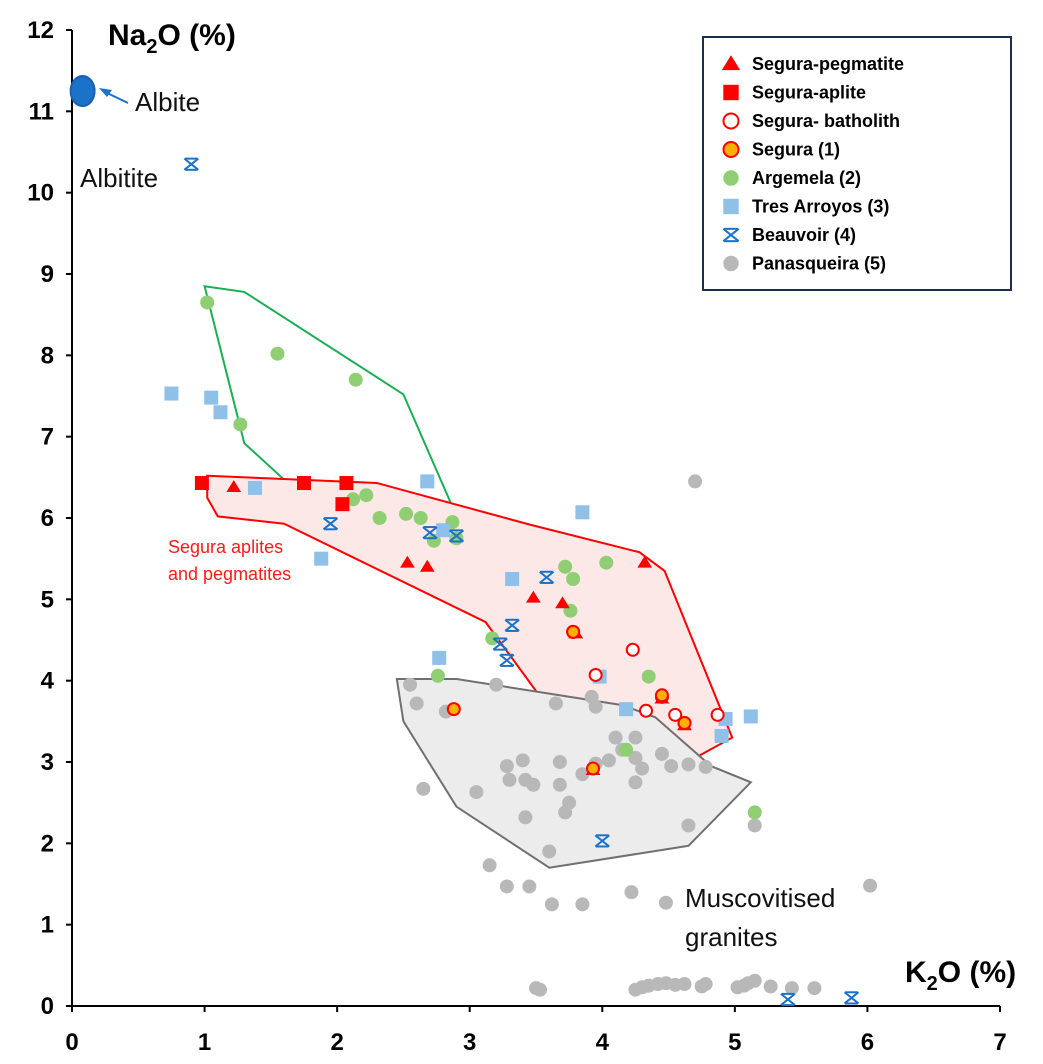 The image size is (1043, 1064). Describe the element at coordinates (731, 63) in the screenshot. I see `legend-marker-segura-pegmatite` at that location.